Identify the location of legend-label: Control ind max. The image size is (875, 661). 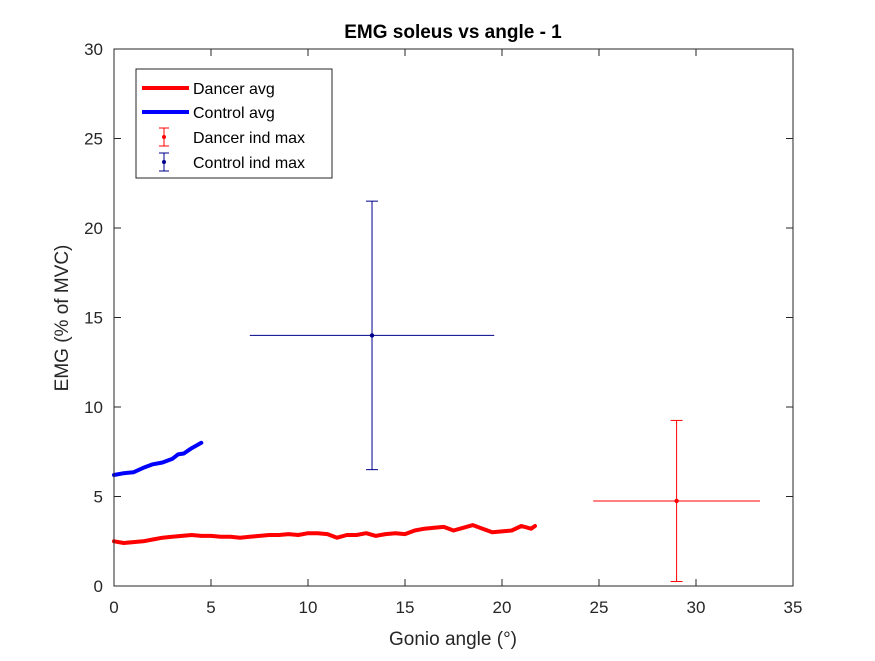
(249, 163).